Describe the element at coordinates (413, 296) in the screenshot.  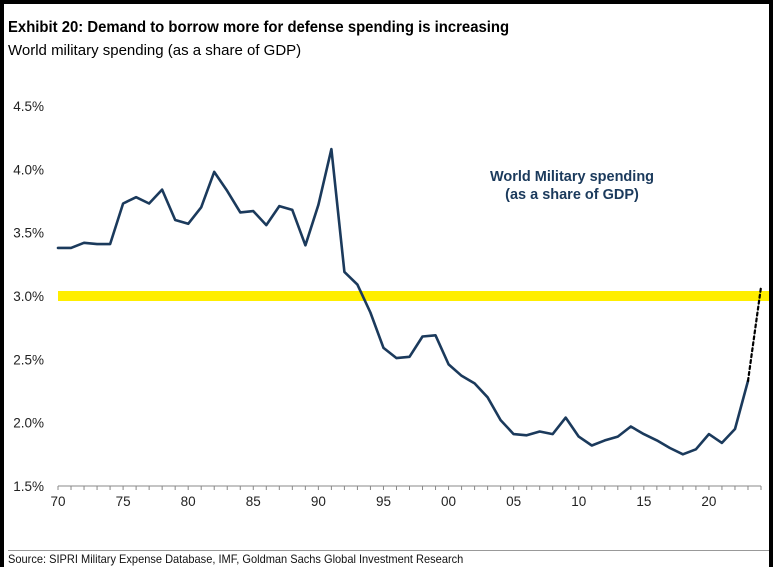
I see `highlight-band-3pct` at that location.